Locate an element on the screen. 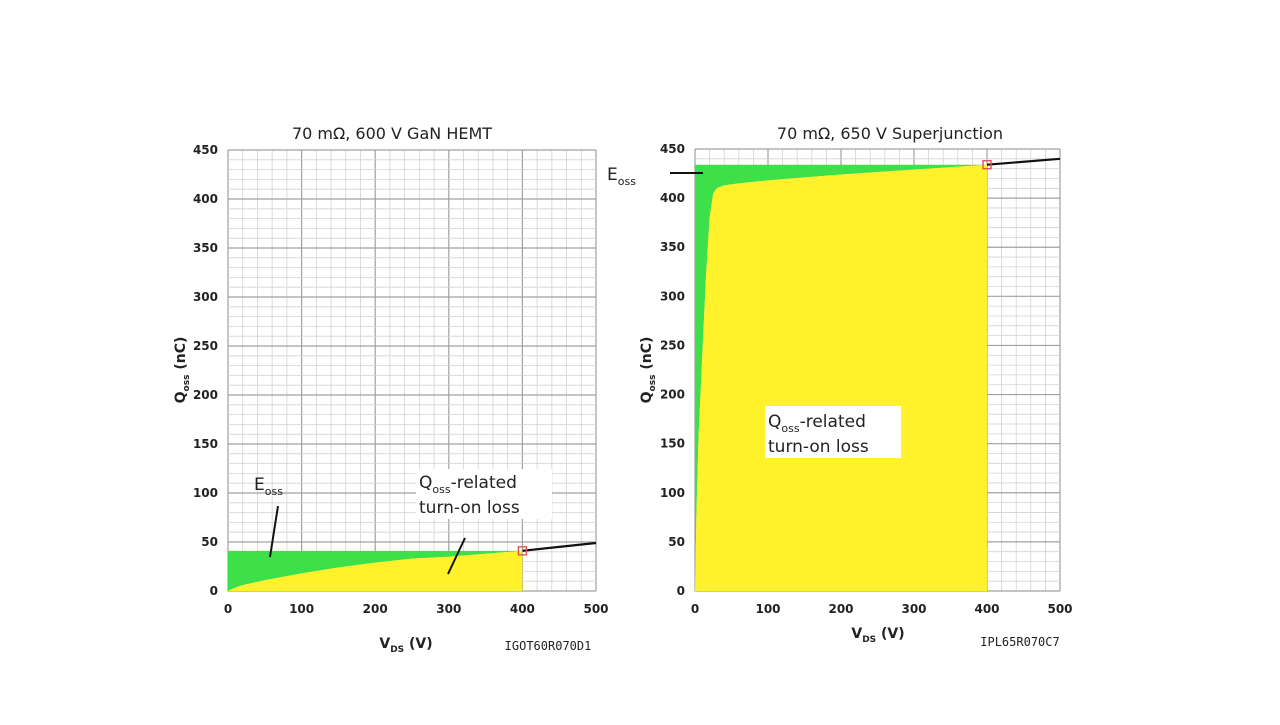  part-number: IPL65R070C7 is located at coordinates (1019, 642).